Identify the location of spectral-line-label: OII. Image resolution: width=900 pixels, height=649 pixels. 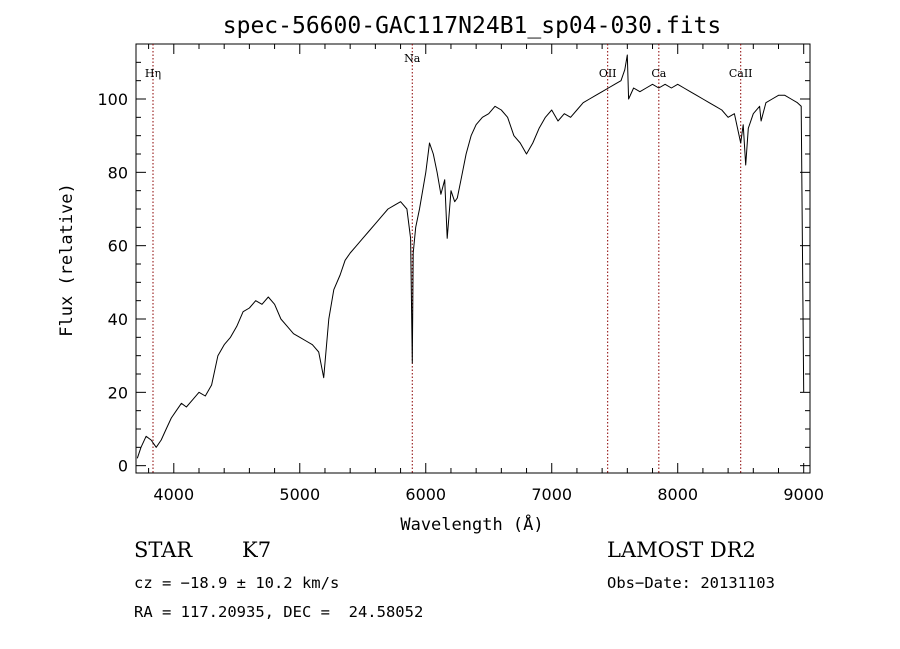
(608, 73).